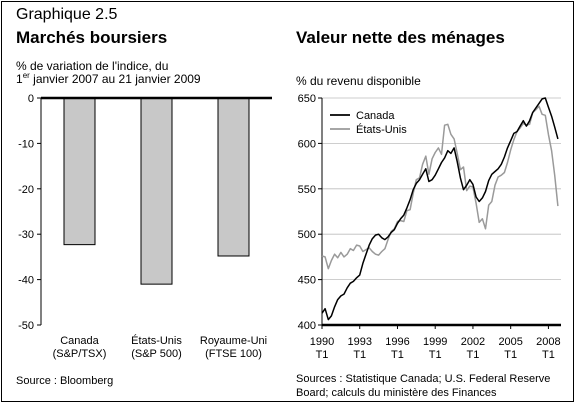  What do you see at coordinates (156, 340) in the screenshot?
I see `x-category-label: États-Unis` at bounding box center [156, 340].